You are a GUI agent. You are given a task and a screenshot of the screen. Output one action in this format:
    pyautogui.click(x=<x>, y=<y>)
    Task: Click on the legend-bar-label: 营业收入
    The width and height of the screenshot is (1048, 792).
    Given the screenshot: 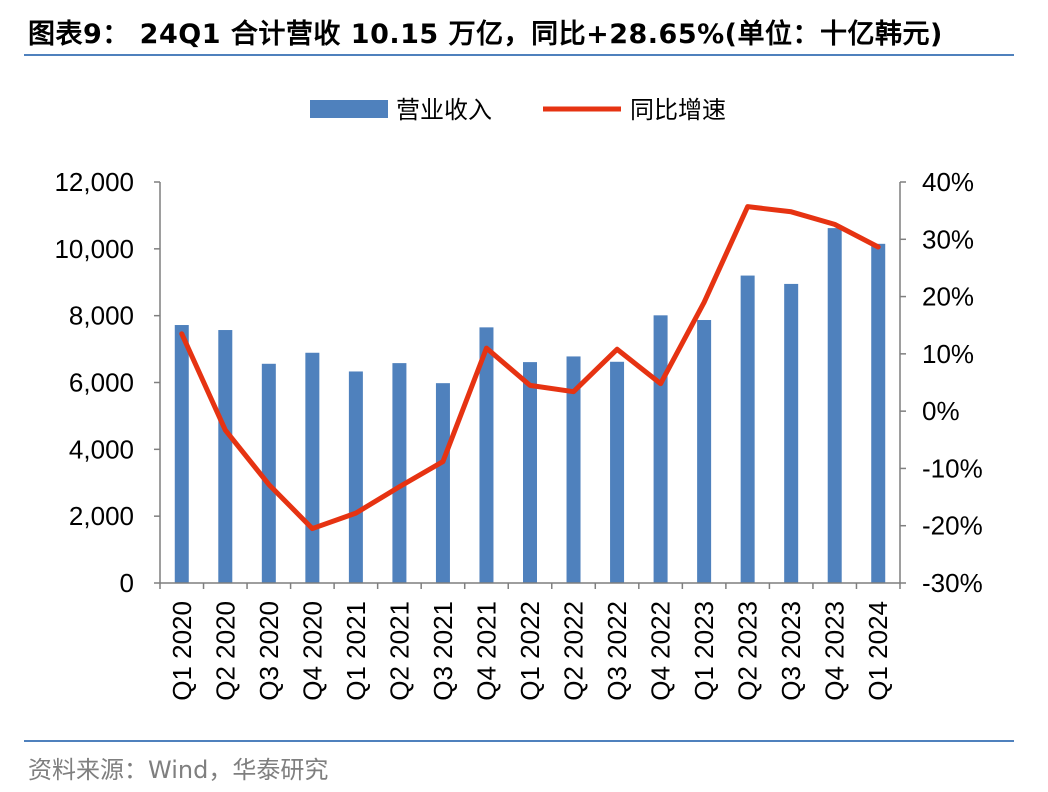 What is the action you would take?
    pyautogui.click(x=444, y=110)
    